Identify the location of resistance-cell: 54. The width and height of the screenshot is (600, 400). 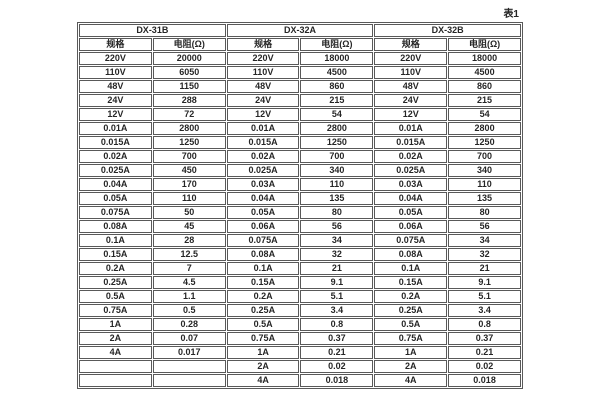
(337, 114).